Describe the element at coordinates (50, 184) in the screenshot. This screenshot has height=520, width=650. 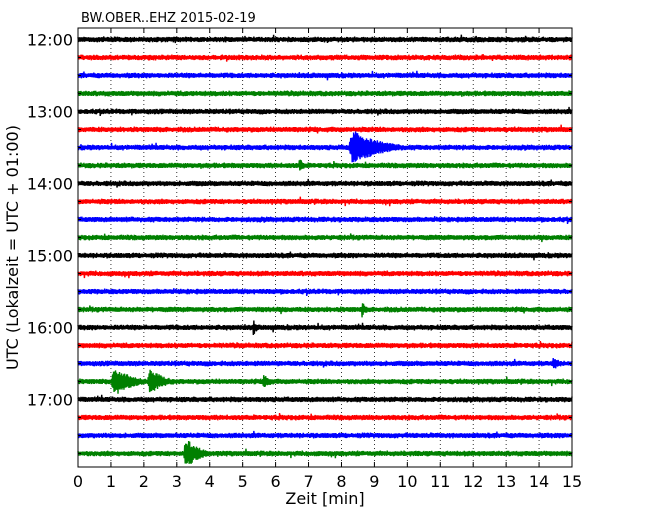
I see `y-tick-label: 14:00` at that location.